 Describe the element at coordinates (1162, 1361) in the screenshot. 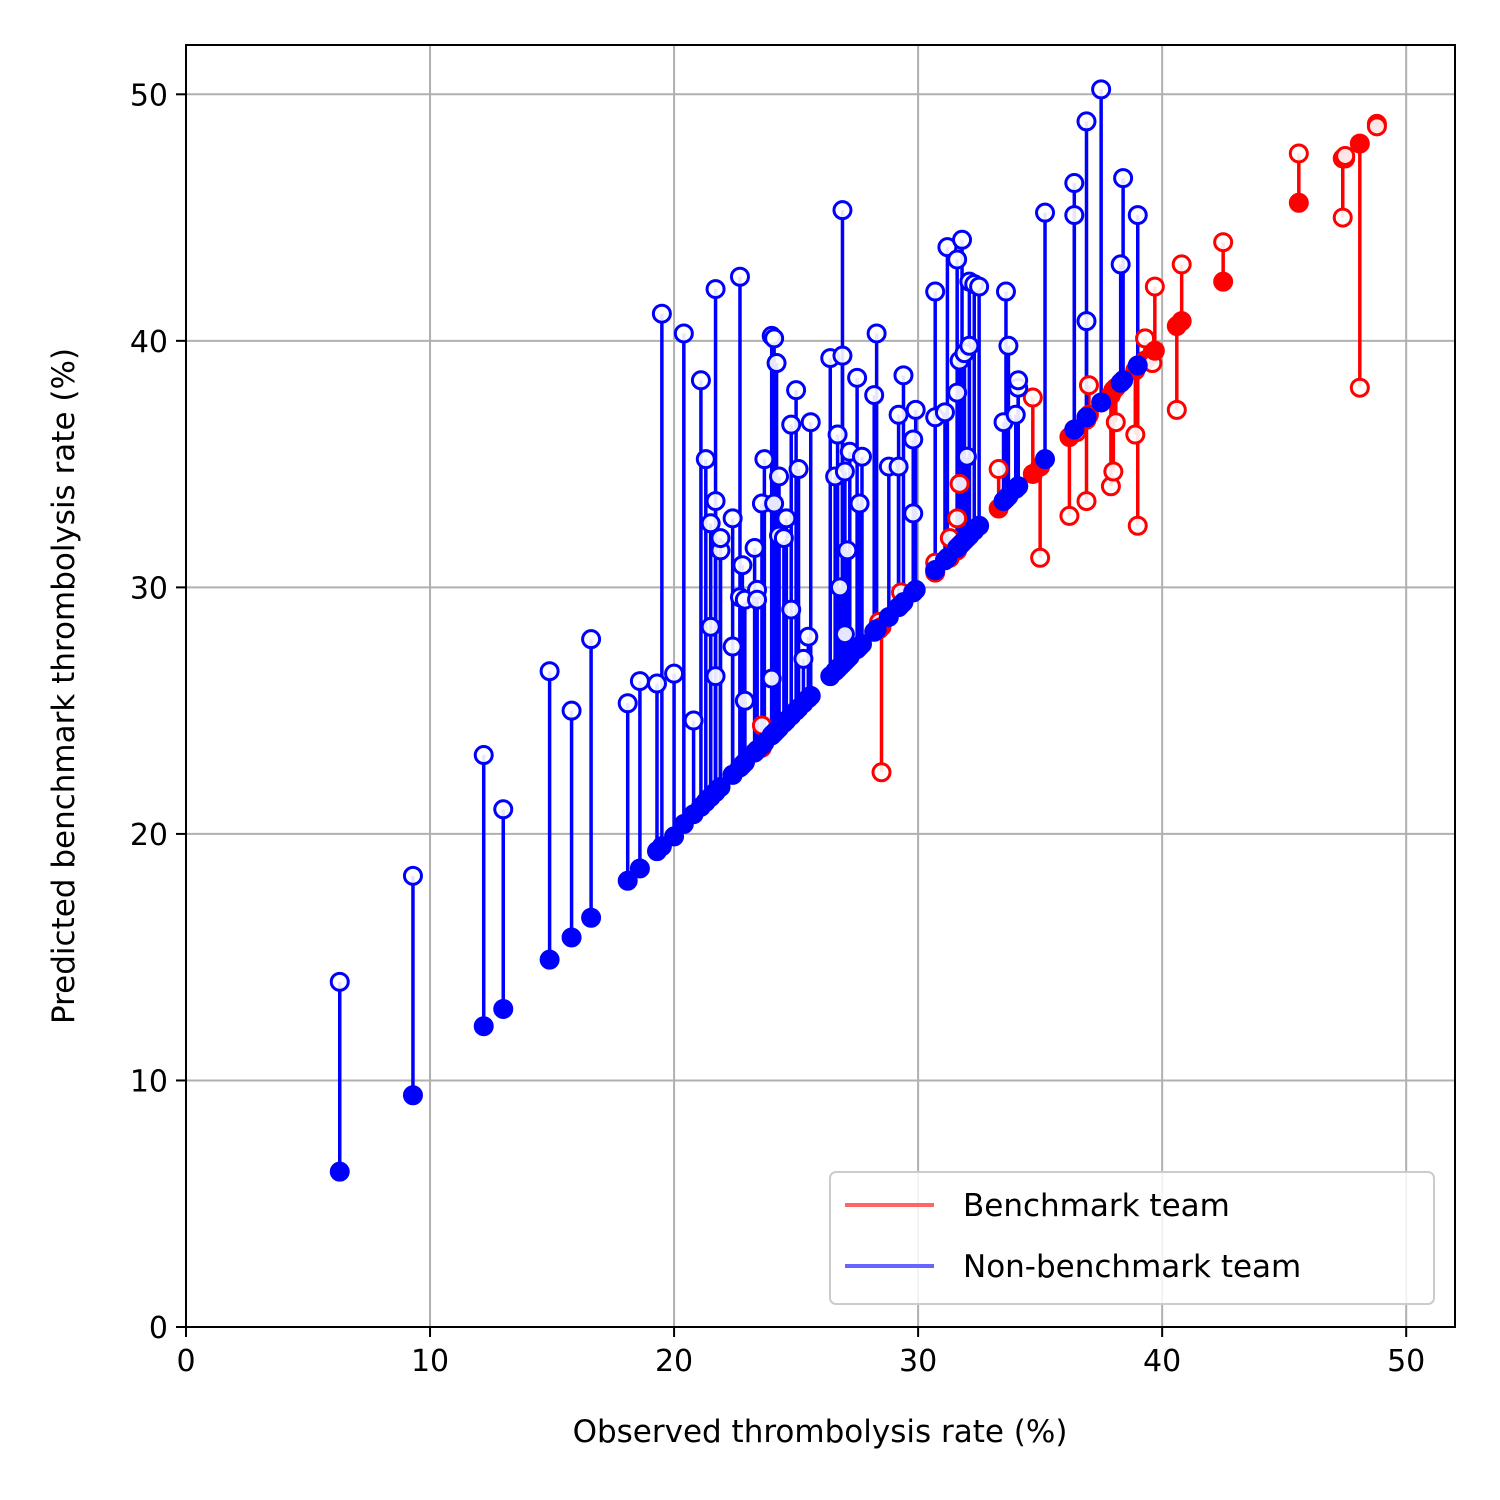

I see `x-tick-label: 40` at that location.